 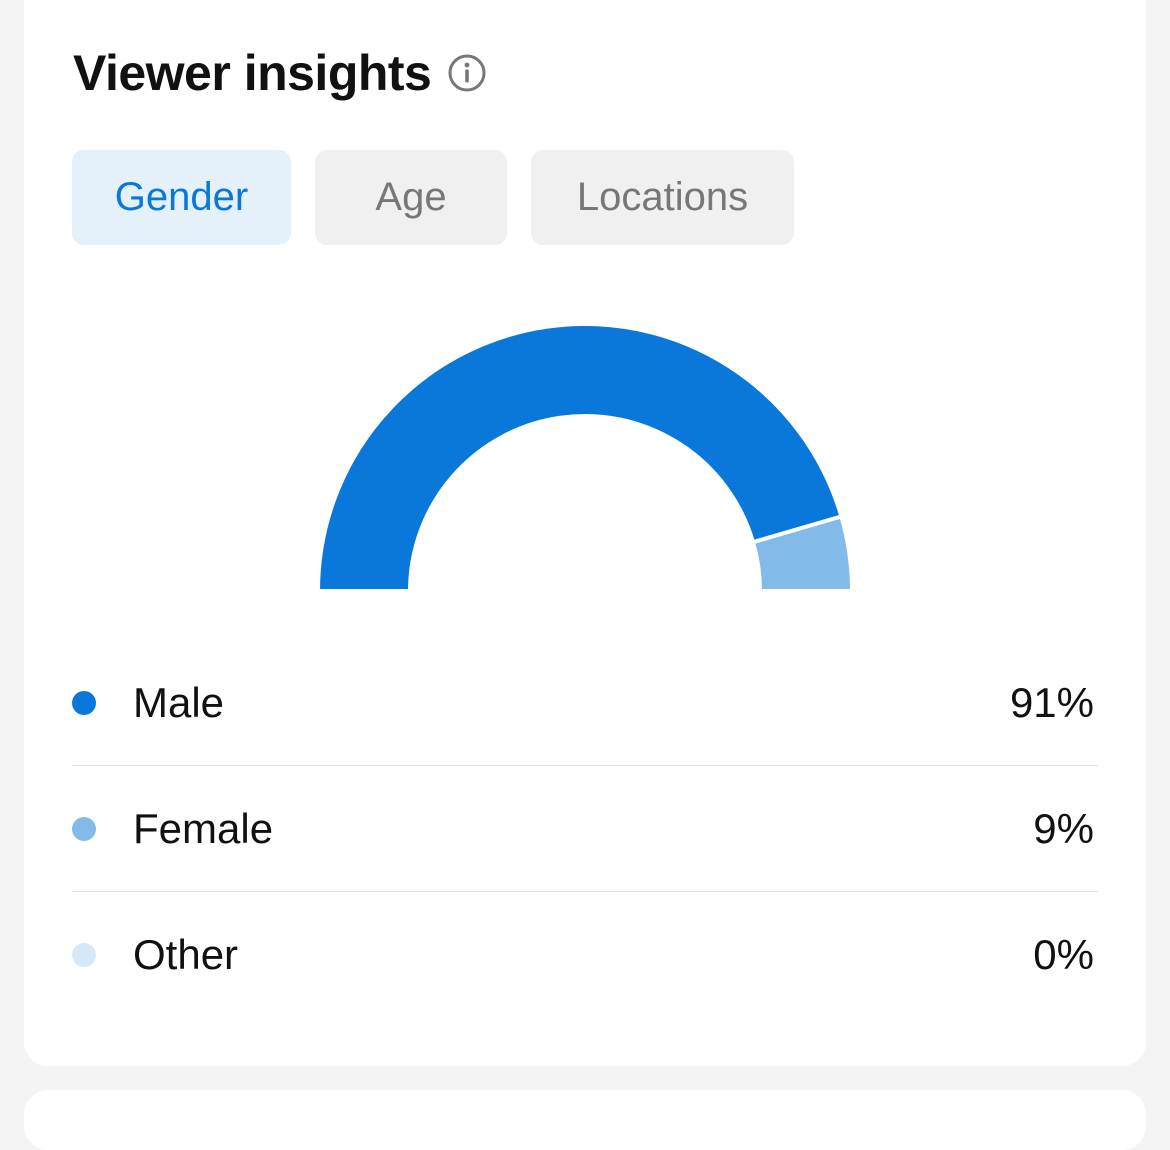 I want to click on legend-value-male: 91%, so click(x=1051, y=702).